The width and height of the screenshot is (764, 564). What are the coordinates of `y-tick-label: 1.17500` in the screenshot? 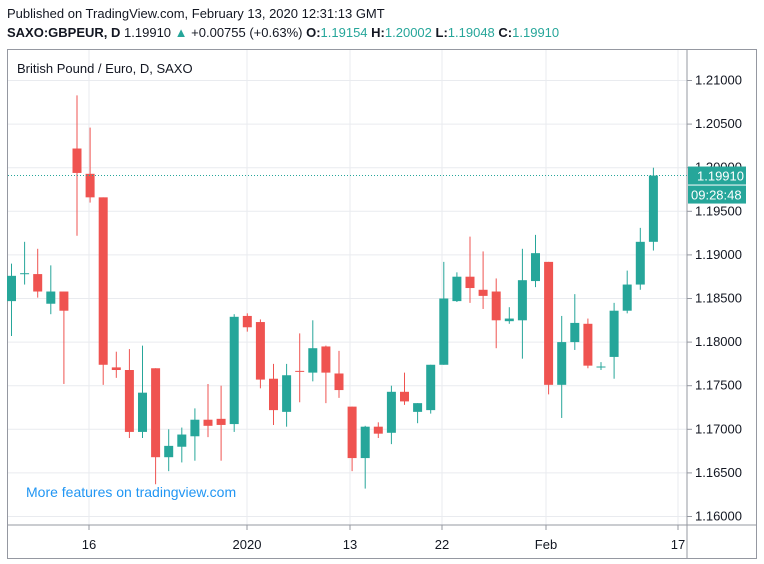 It's located at (718, 385).